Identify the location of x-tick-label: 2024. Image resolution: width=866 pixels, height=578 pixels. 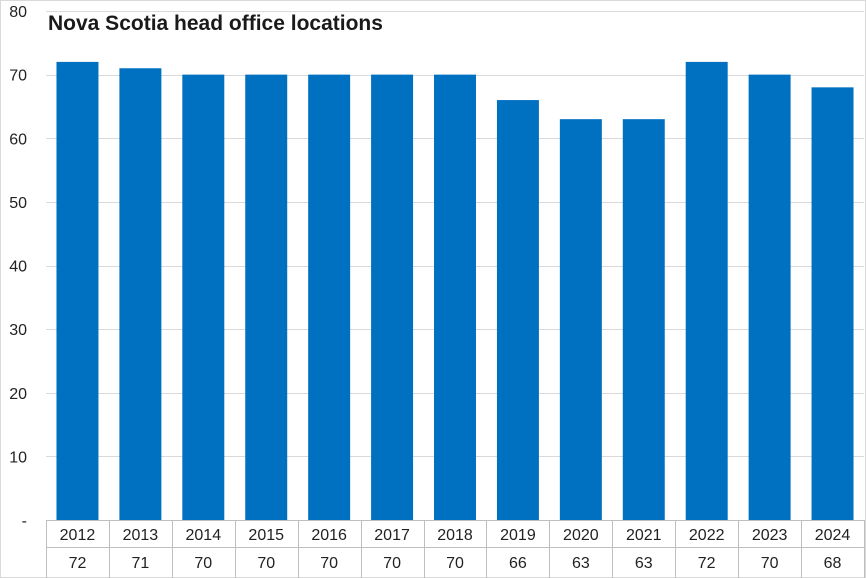
(833, 535).